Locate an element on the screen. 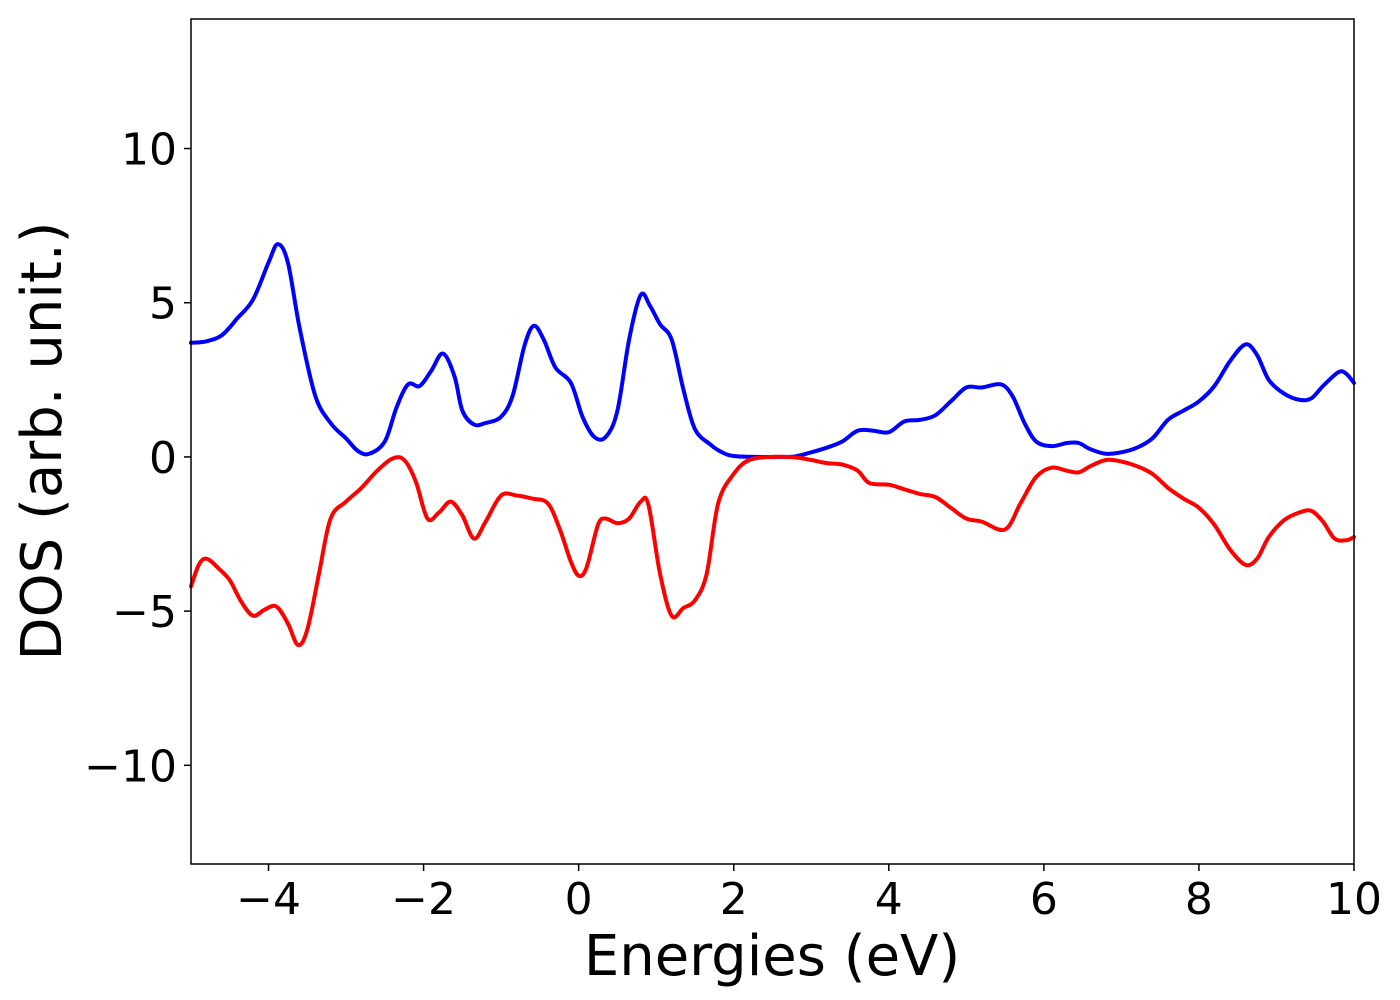 This screenshot has width=1400, height=1000. y-axis-ticks: −10 −5 0 5 10 is located at coordinates (137, 458).